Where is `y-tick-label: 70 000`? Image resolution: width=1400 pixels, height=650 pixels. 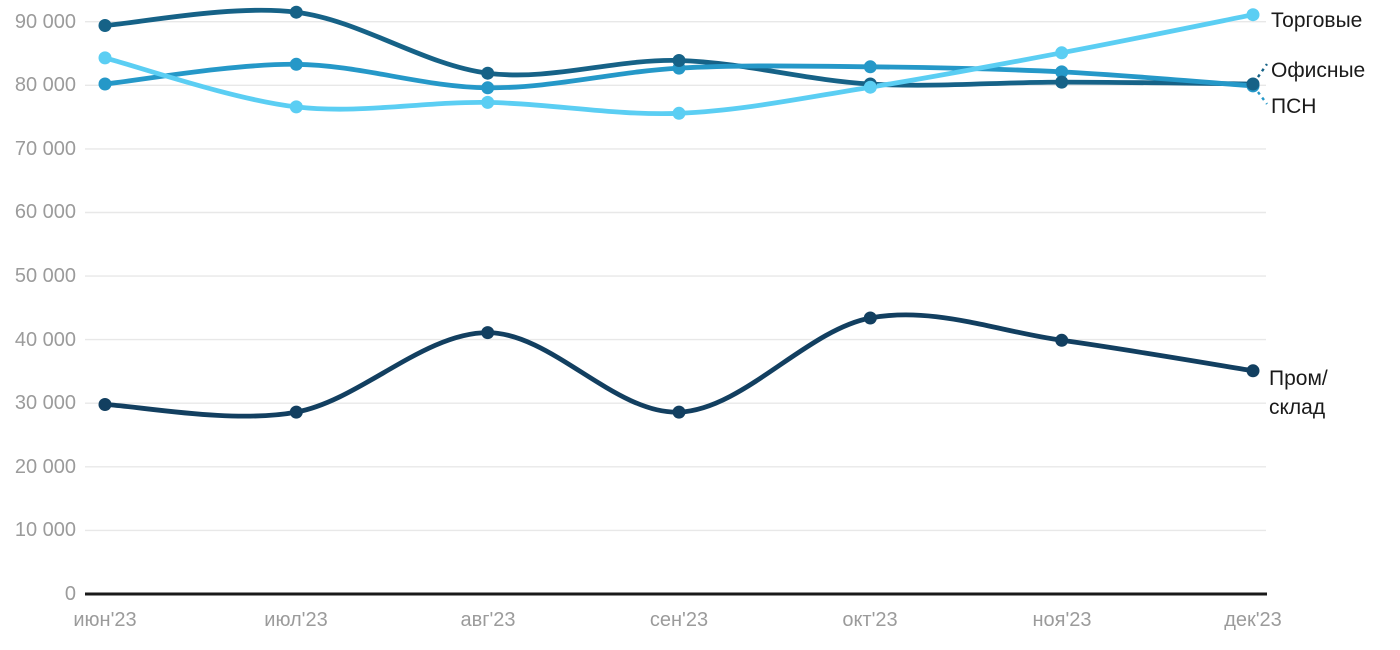 y-tick-label: 70 000 is located at coordinates (45, 149).